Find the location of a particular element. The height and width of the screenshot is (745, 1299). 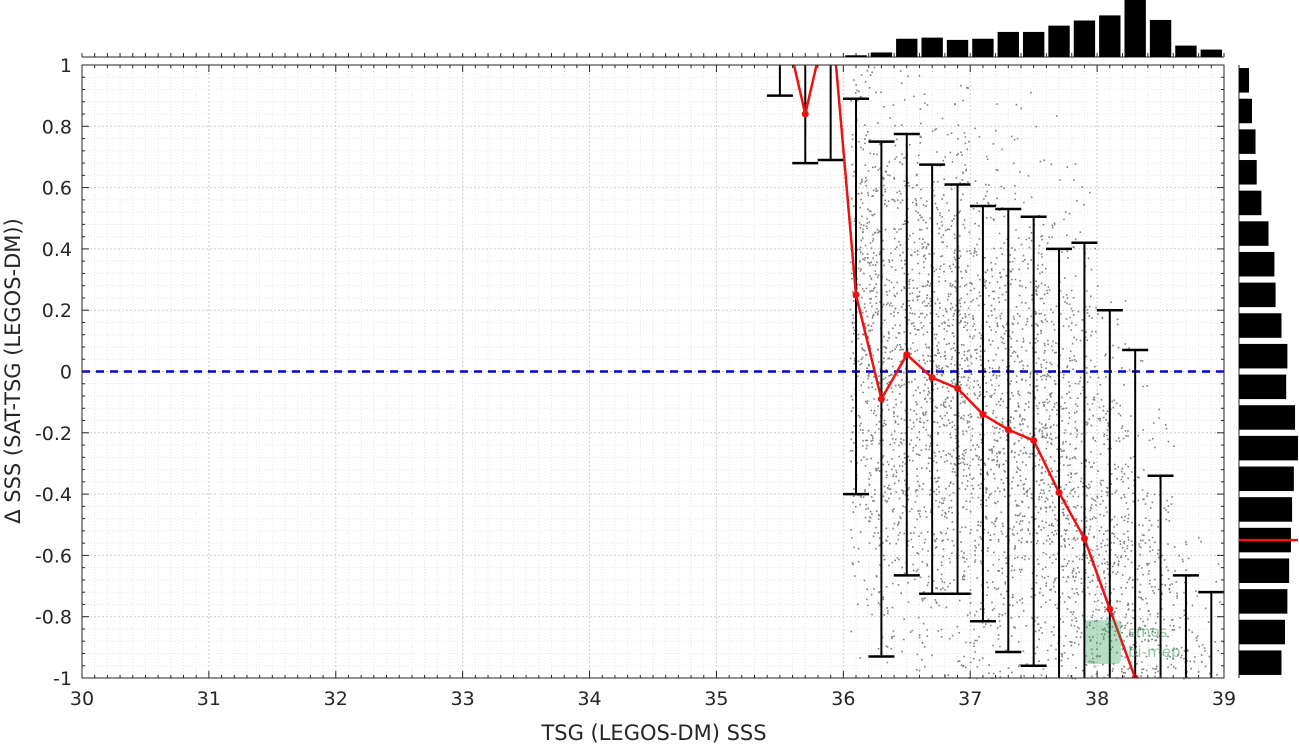

y-tick-label: 0 is located at coordinates (66, 373).